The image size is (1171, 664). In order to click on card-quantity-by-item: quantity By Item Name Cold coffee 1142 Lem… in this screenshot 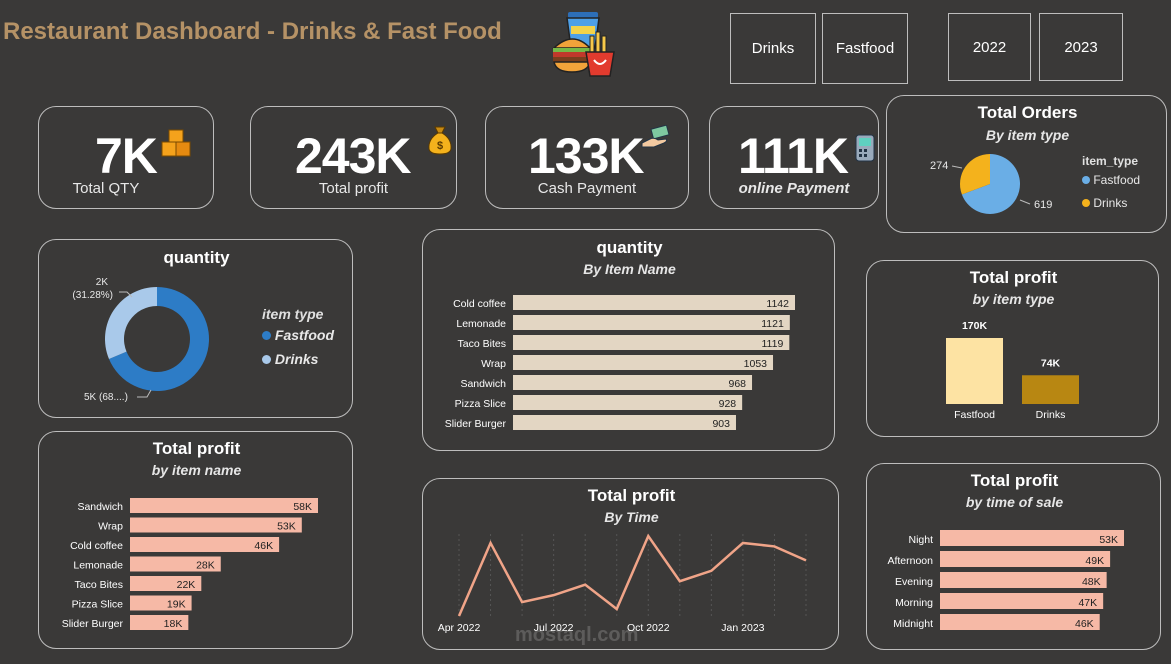, I will do `click(628, 340)`.